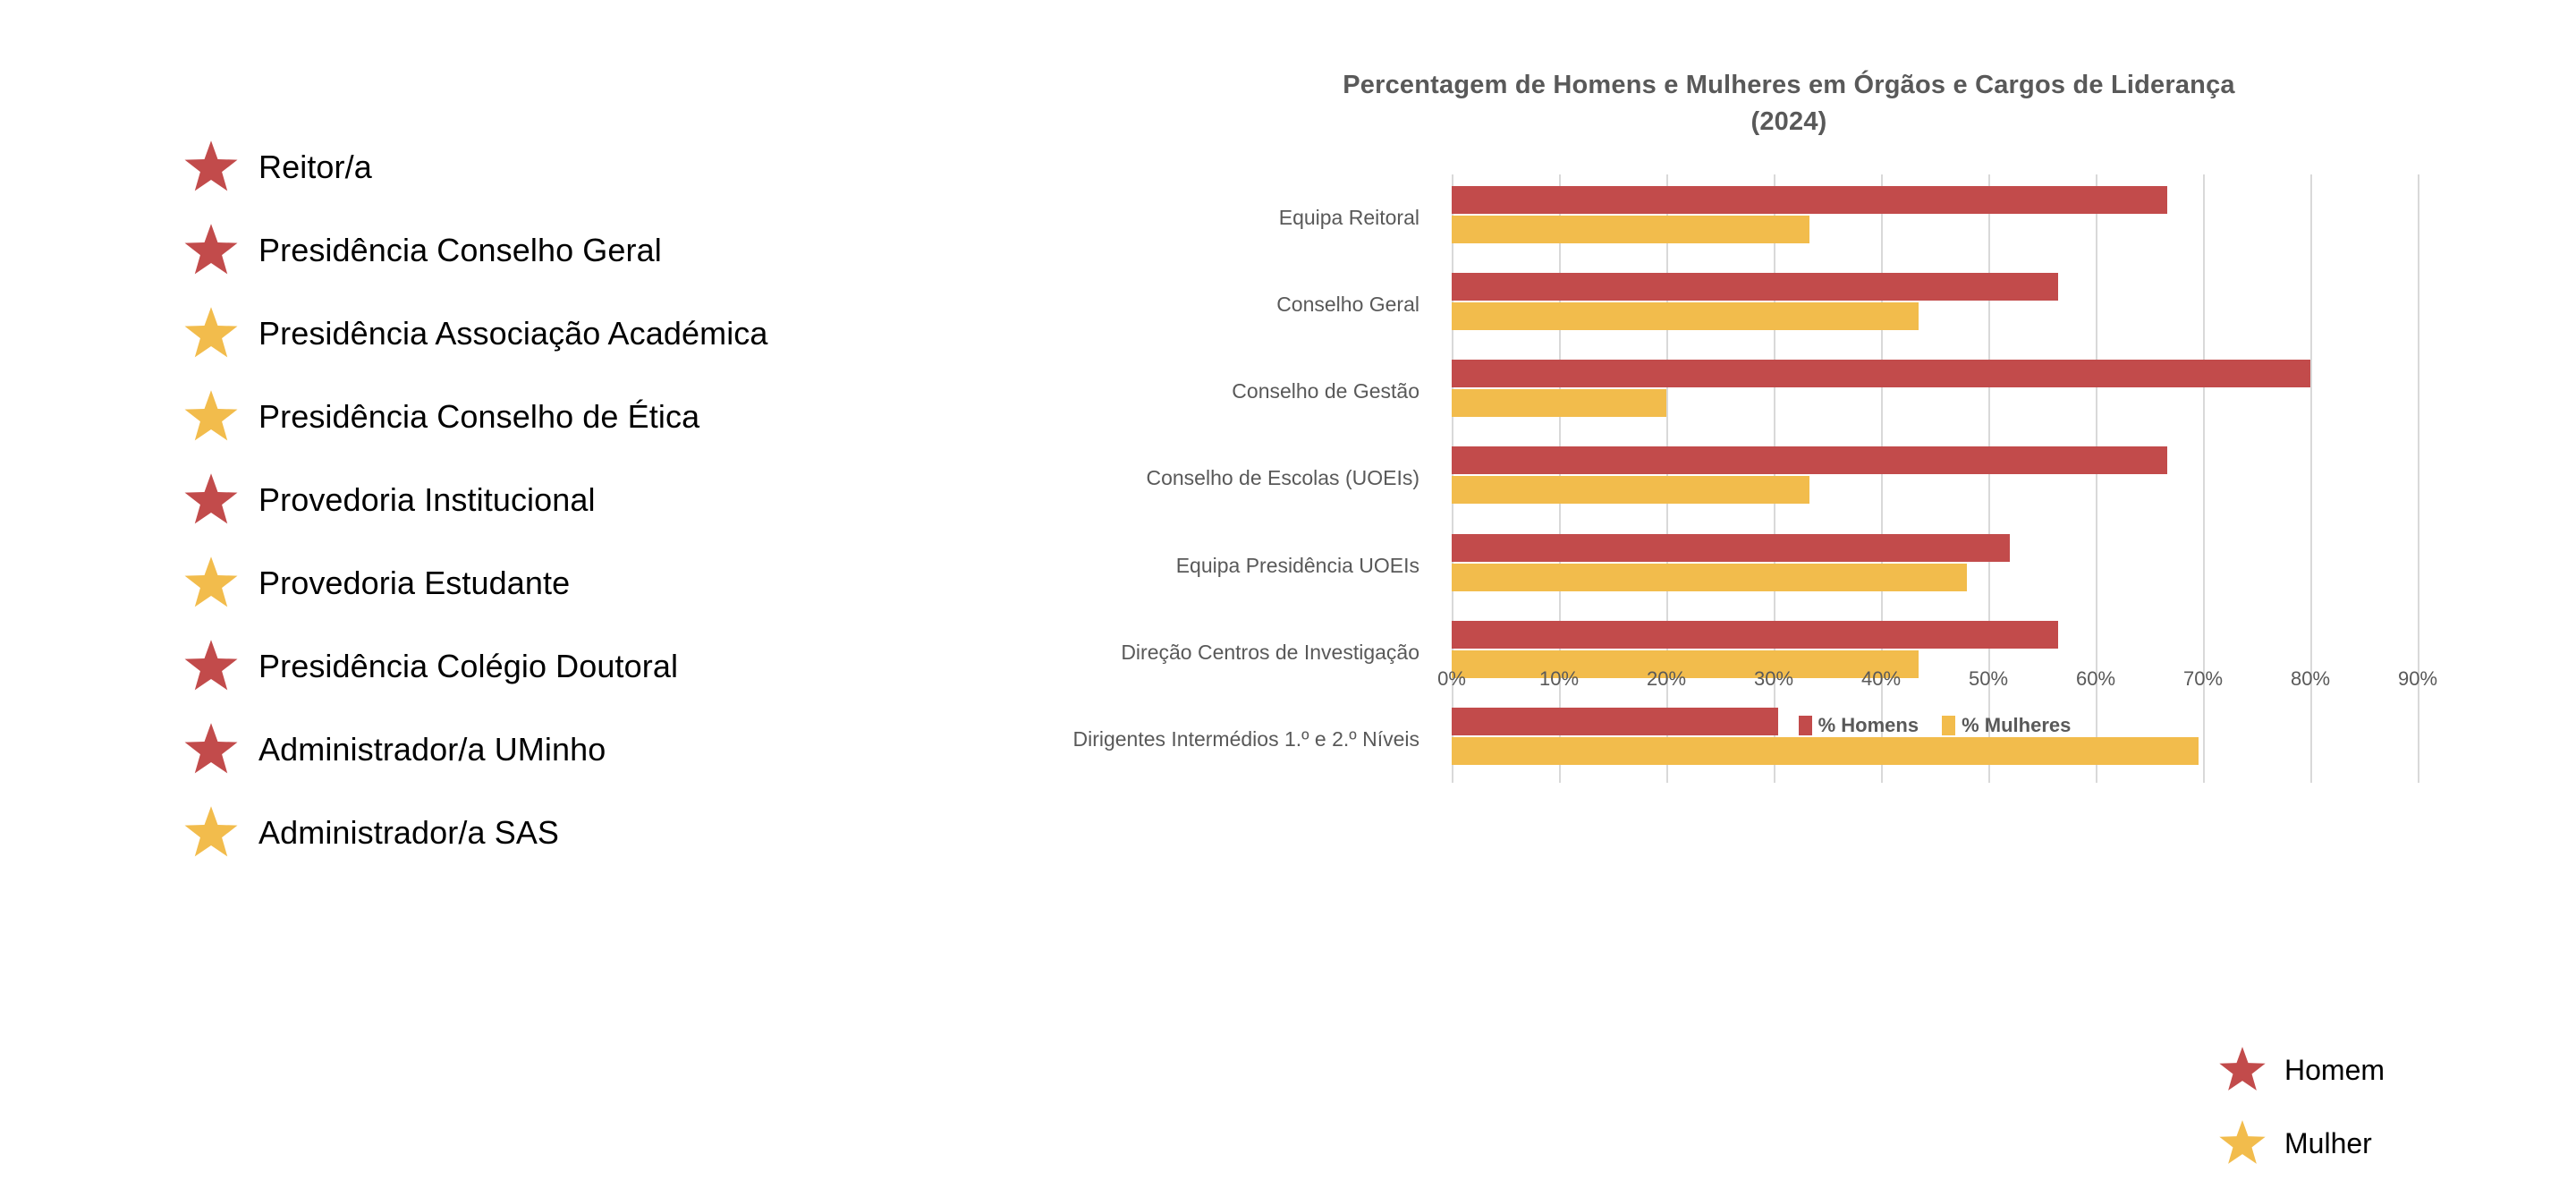  Describe the element at coordinates (1282, 478) in the screenshot. I see `category-label: Conselho de Escolas (UOEIs)` at that location.